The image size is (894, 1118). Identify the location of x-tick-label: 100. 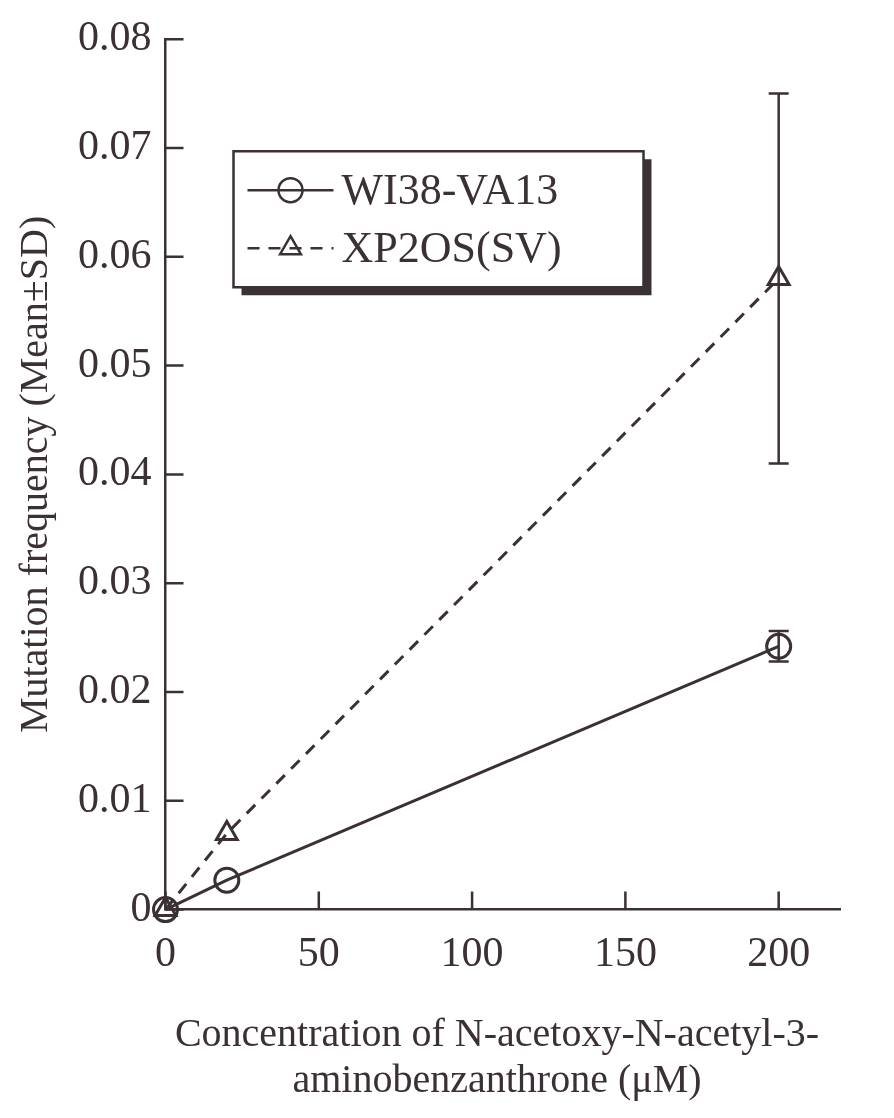
(472, 951).